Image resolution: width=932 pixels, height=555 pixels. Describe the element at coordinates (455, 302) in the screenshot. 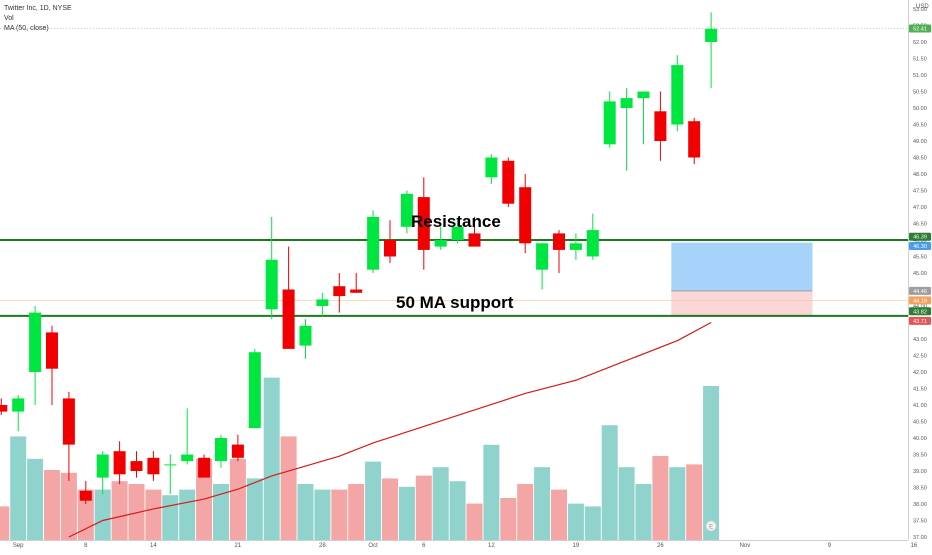

I see `ma-support-annotation: 50 MA support` at that location.